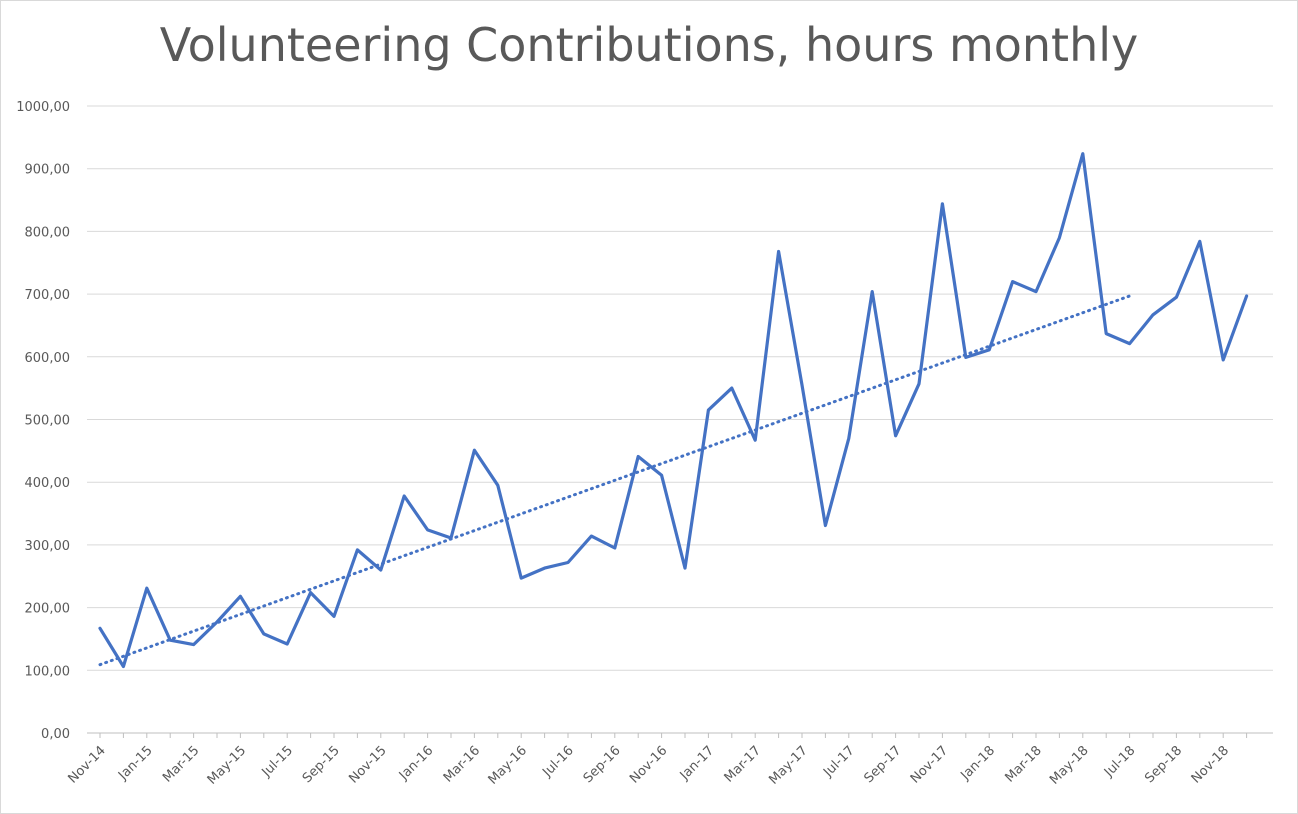 The image size is (1298, 814). I want to click on x-tick-label: Nov-14, so click(87, 764).